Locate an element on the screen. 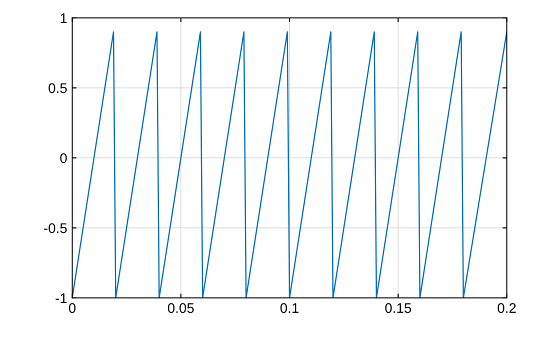 This screenshot has width=560, height=337. x-tick-label: 0.15 is located at coordinates (398, 308).